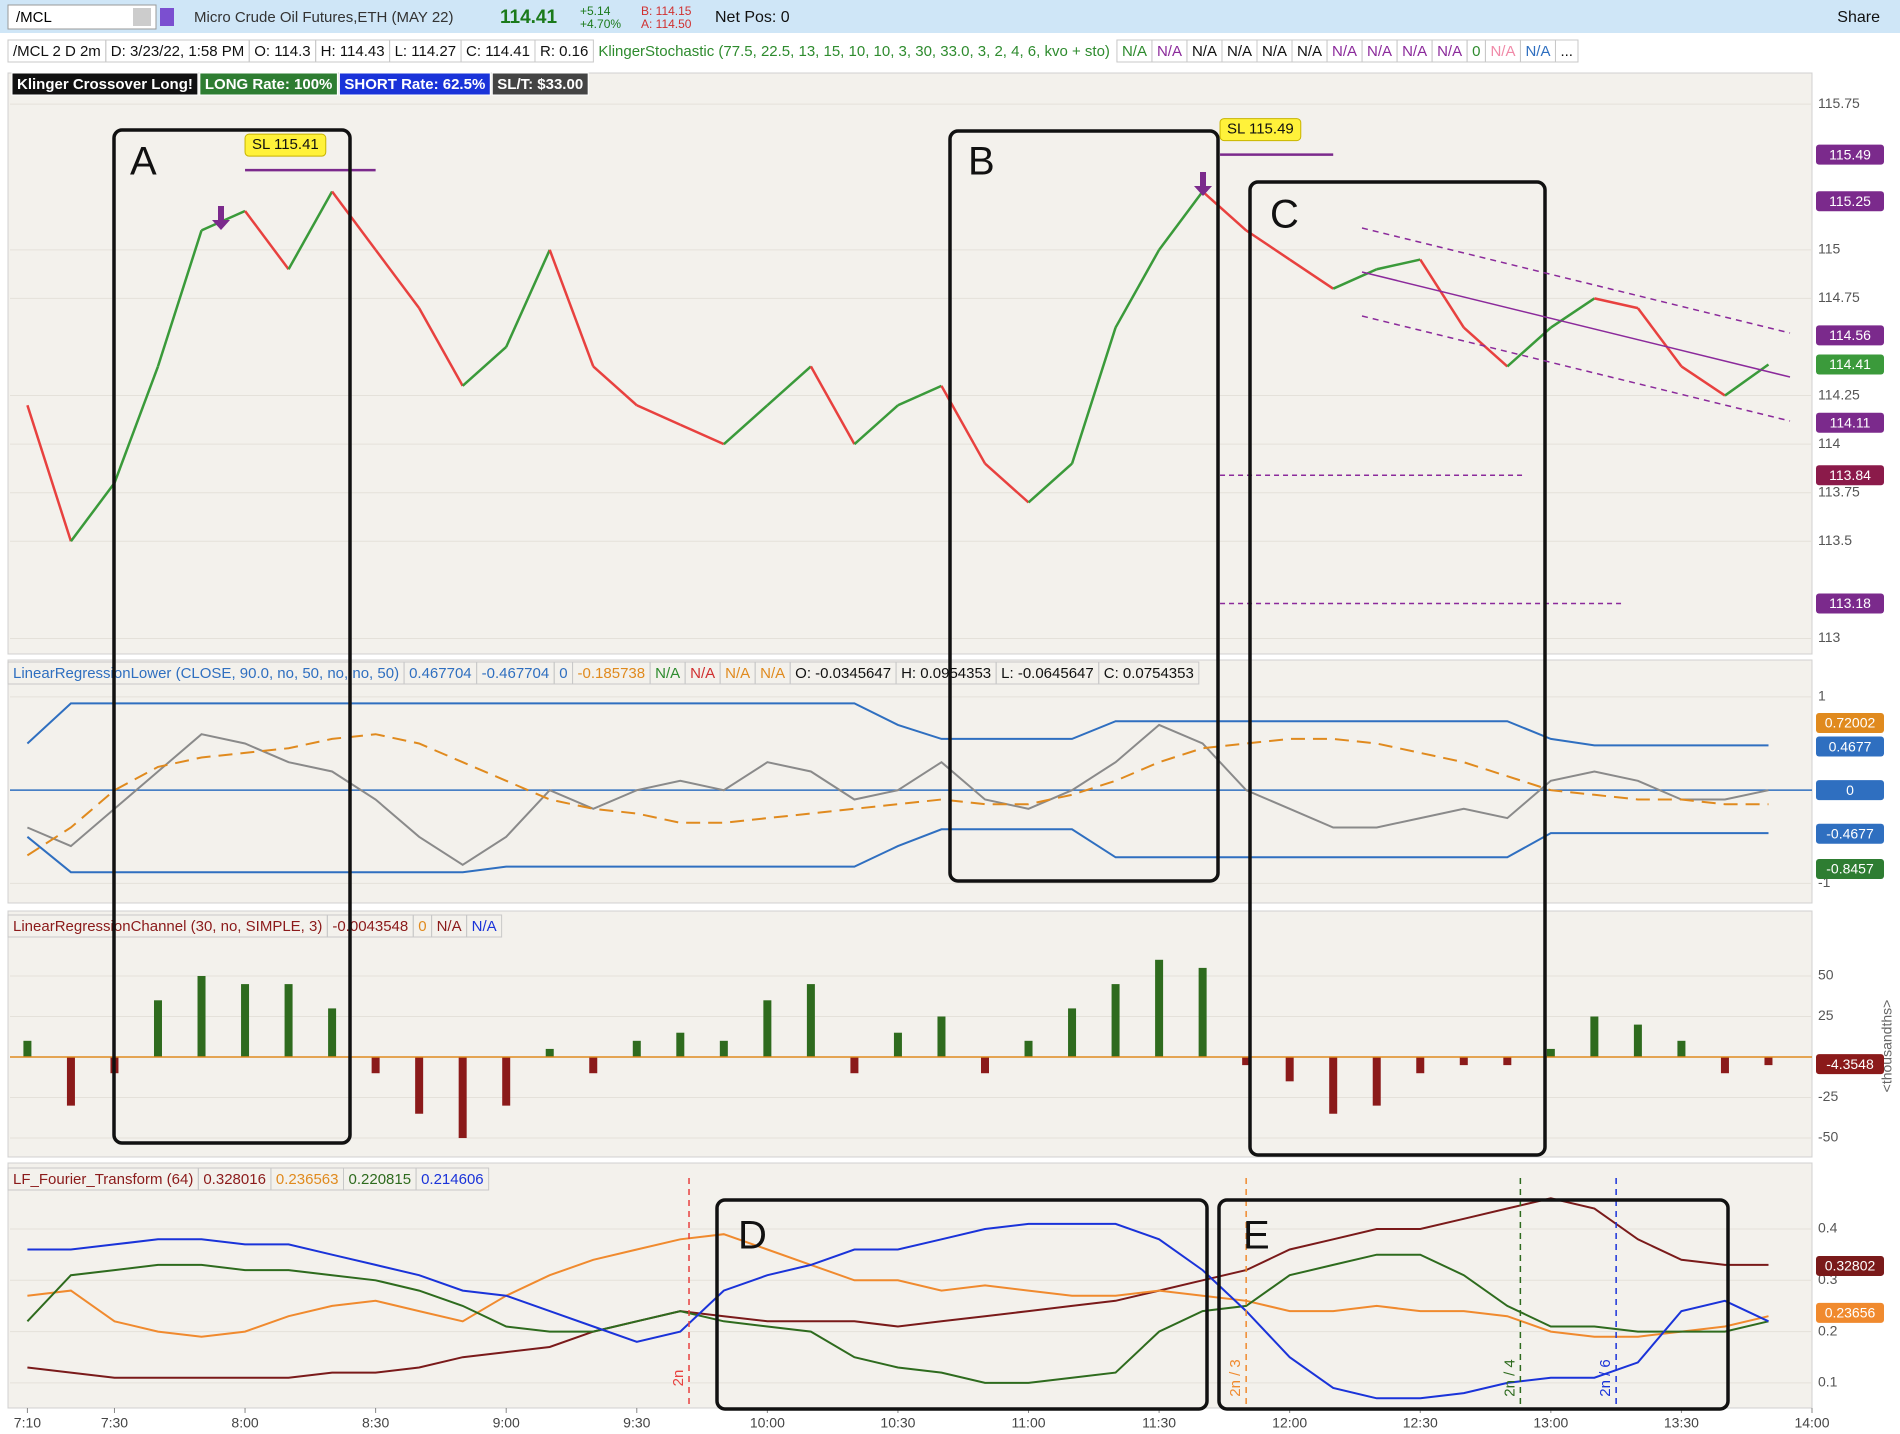 This screenshot has width=1900, height=1434. I want to click on x-tick-label: 9:00, so click(506, 1423).